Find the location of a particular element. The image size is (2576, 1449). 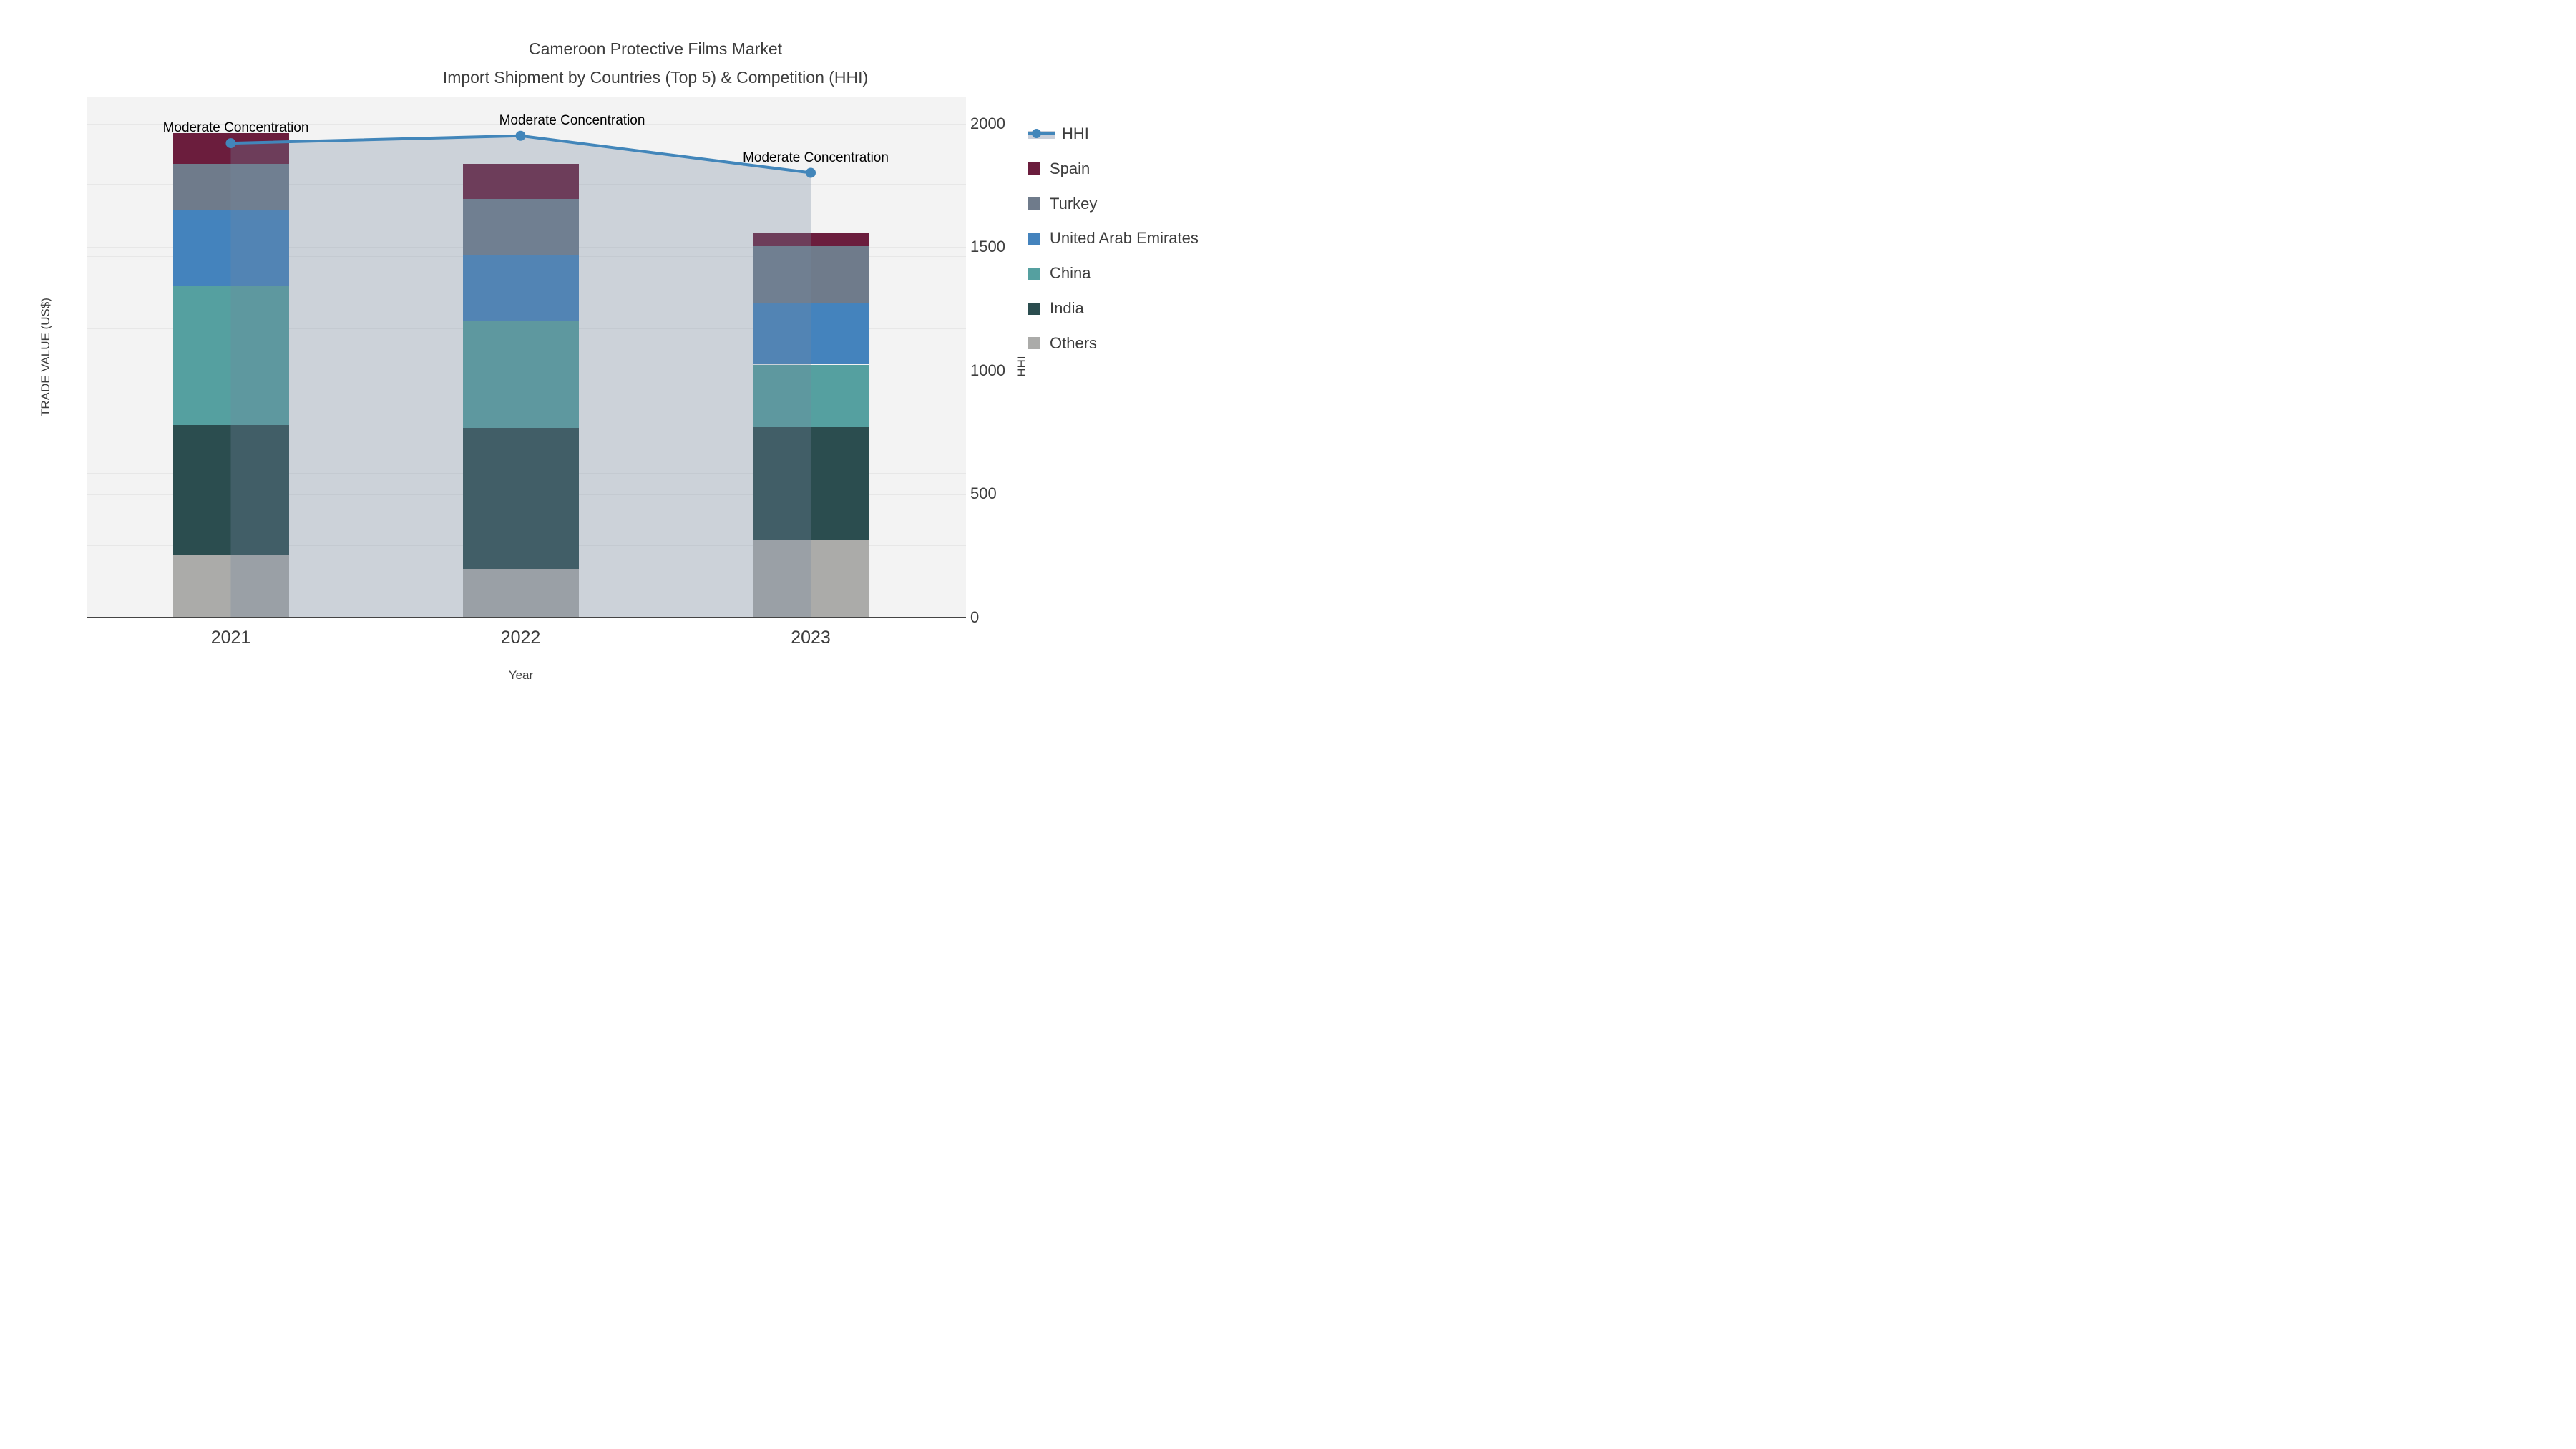

legend-swatch-united-arab-emirates is located at coordinates (1034, 238).